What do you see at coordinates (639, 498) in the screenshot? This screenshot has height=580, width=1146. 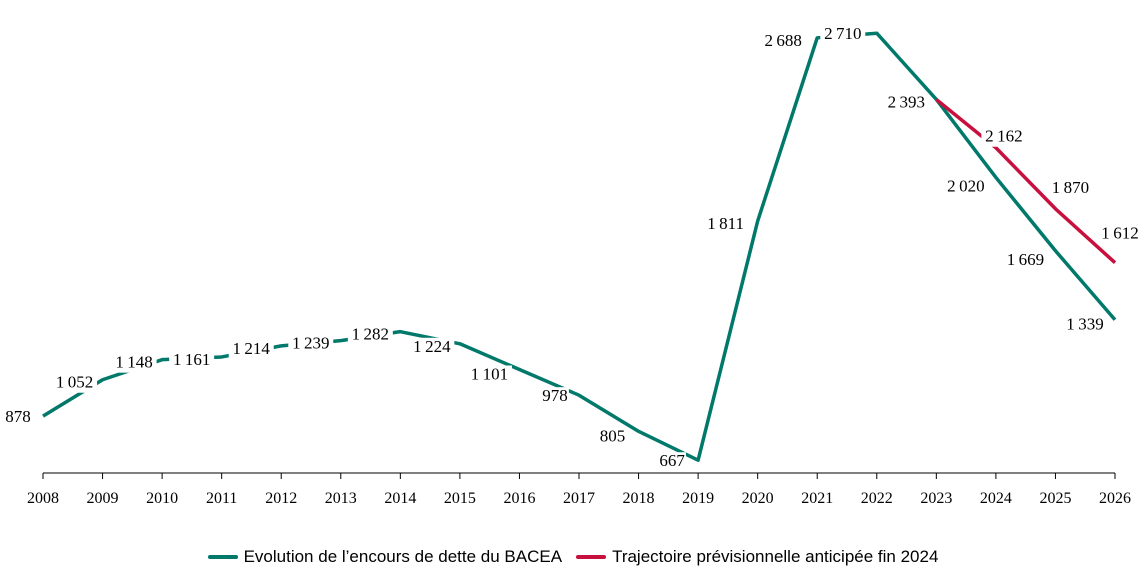 I see `x-tick-label: 2018` at bounding box center [639, 498].